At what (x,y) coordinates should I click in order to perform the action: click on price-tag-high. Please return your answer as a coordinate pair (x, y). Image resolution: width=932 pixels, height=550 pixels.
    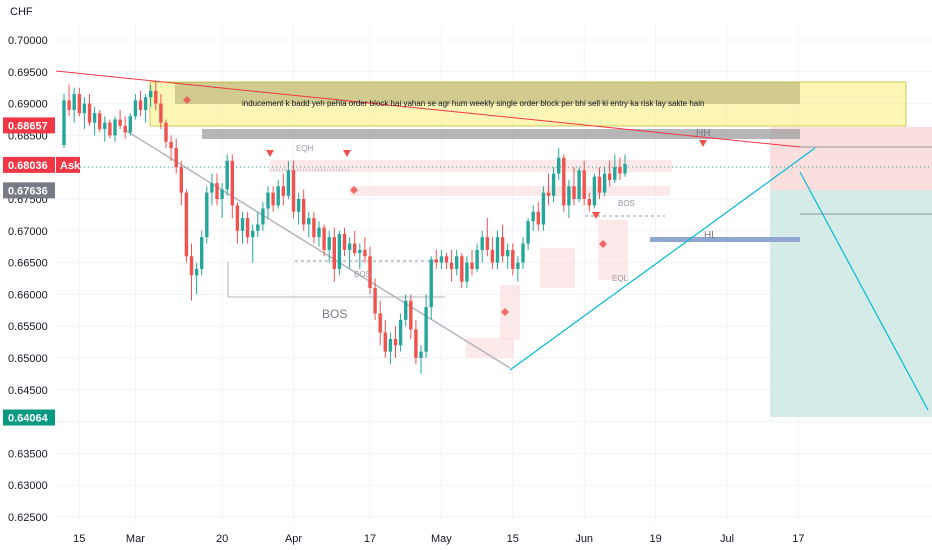
    Looking at the image, I should click on (29, 125).